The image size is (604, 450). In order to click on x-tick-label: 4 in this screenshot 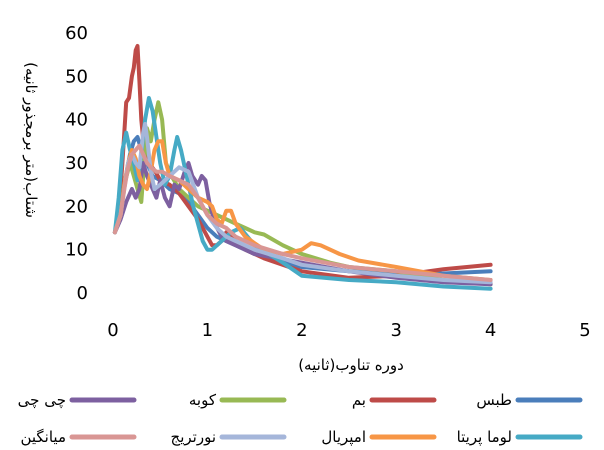, I will do `click(490, 330)`.